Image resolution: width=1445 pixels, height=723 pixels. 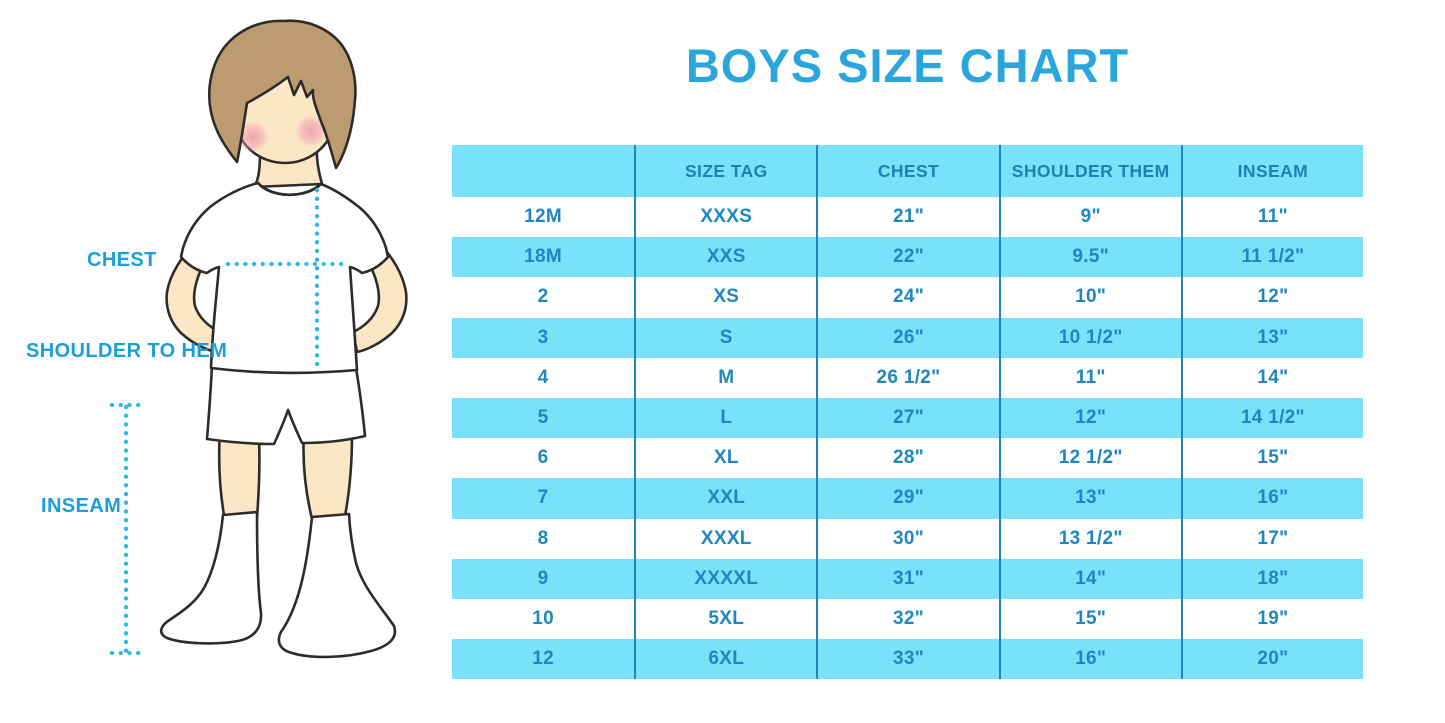 What do you see at coordinates (543, 337) in the screenshot?
I see `table-cell: 3` at bounding box center [543, 337].